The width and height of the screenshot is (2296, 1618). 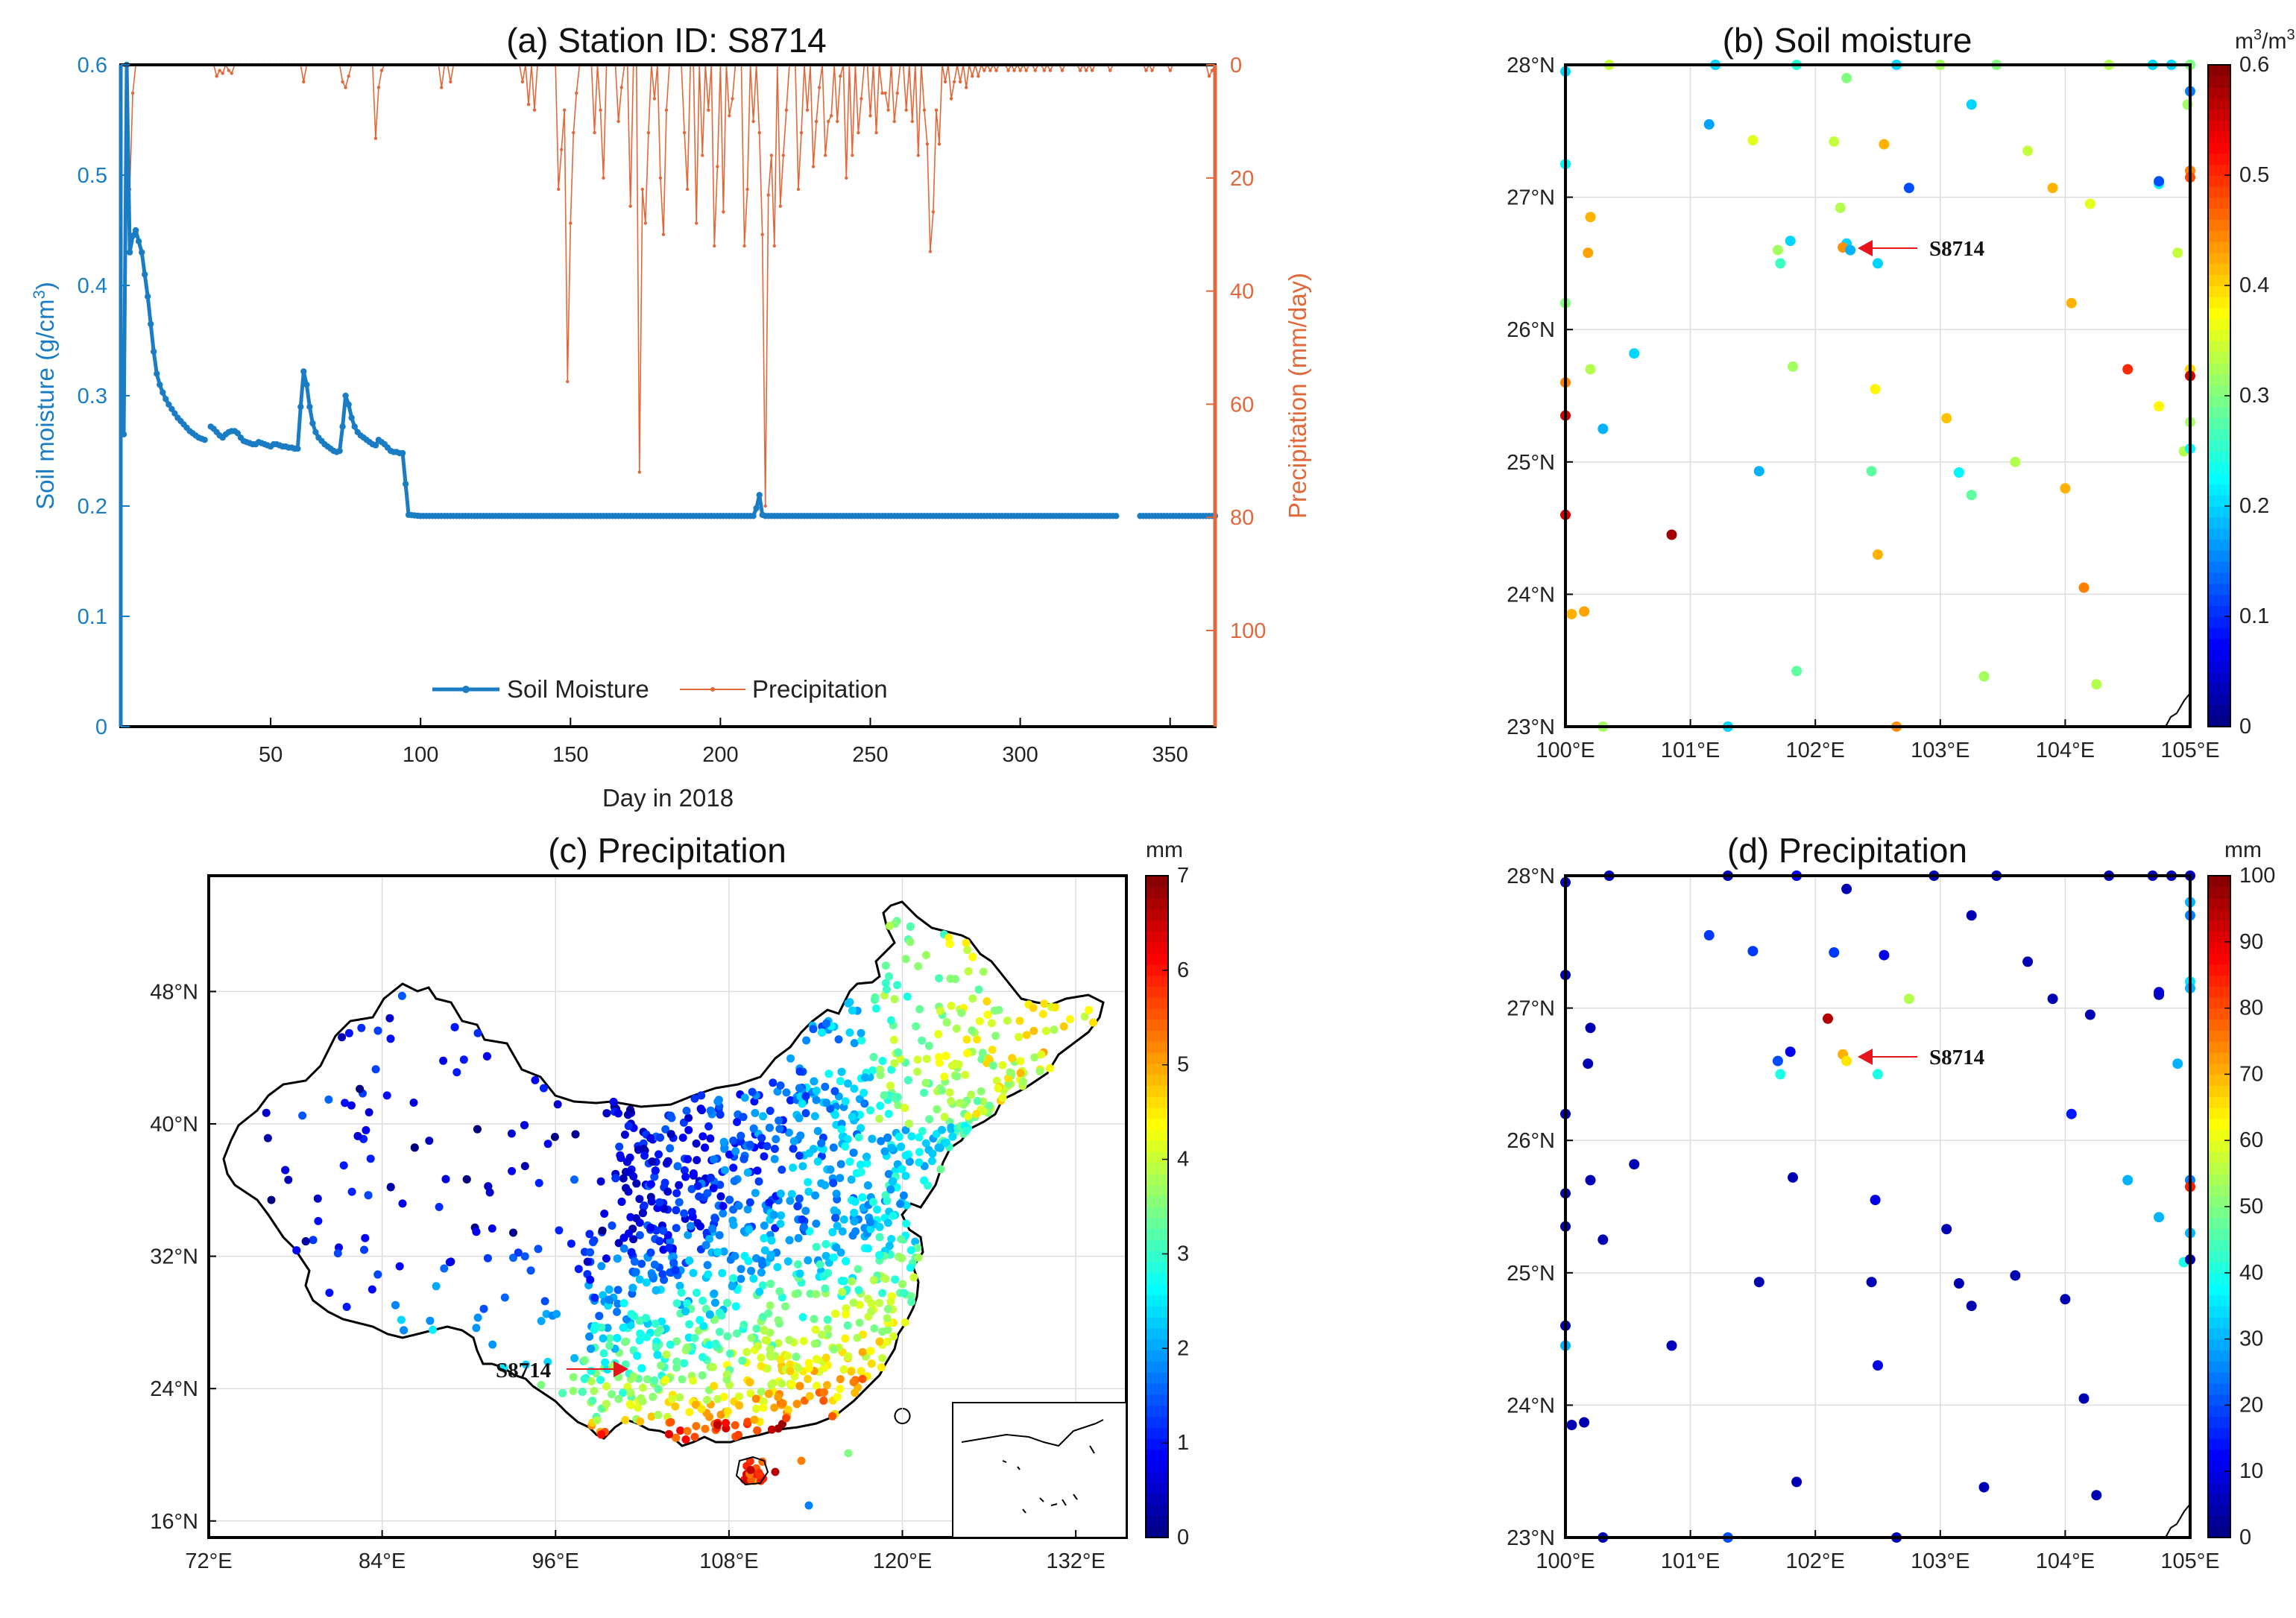 I want to click on panel-b-ytick-label: 24°N, so click(x=1531, y=595).